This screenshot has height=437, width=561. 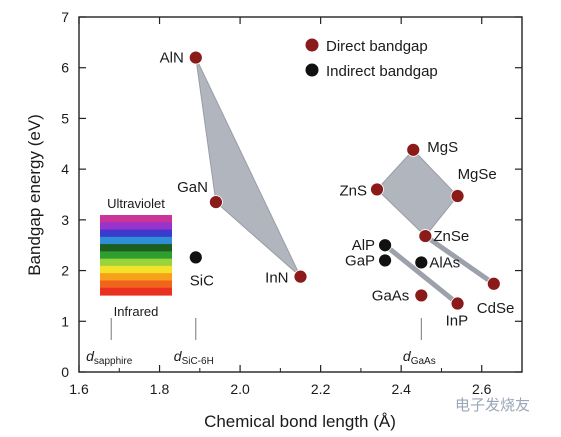 I want to click on y-tick-label-3: 3, so click(x=65, y=220).